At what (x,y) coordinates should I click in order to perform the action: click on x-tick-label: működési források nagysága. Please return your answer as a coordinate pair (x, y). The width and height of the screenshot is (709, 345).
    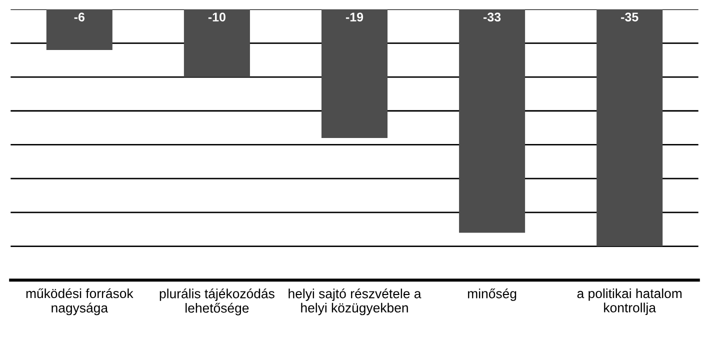
    Looking at the image, I should click on (80, 302).